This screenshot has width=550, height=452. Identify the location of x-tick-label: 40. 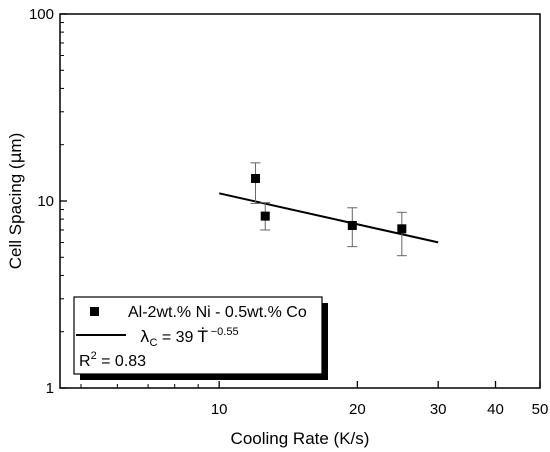
(495, 409).